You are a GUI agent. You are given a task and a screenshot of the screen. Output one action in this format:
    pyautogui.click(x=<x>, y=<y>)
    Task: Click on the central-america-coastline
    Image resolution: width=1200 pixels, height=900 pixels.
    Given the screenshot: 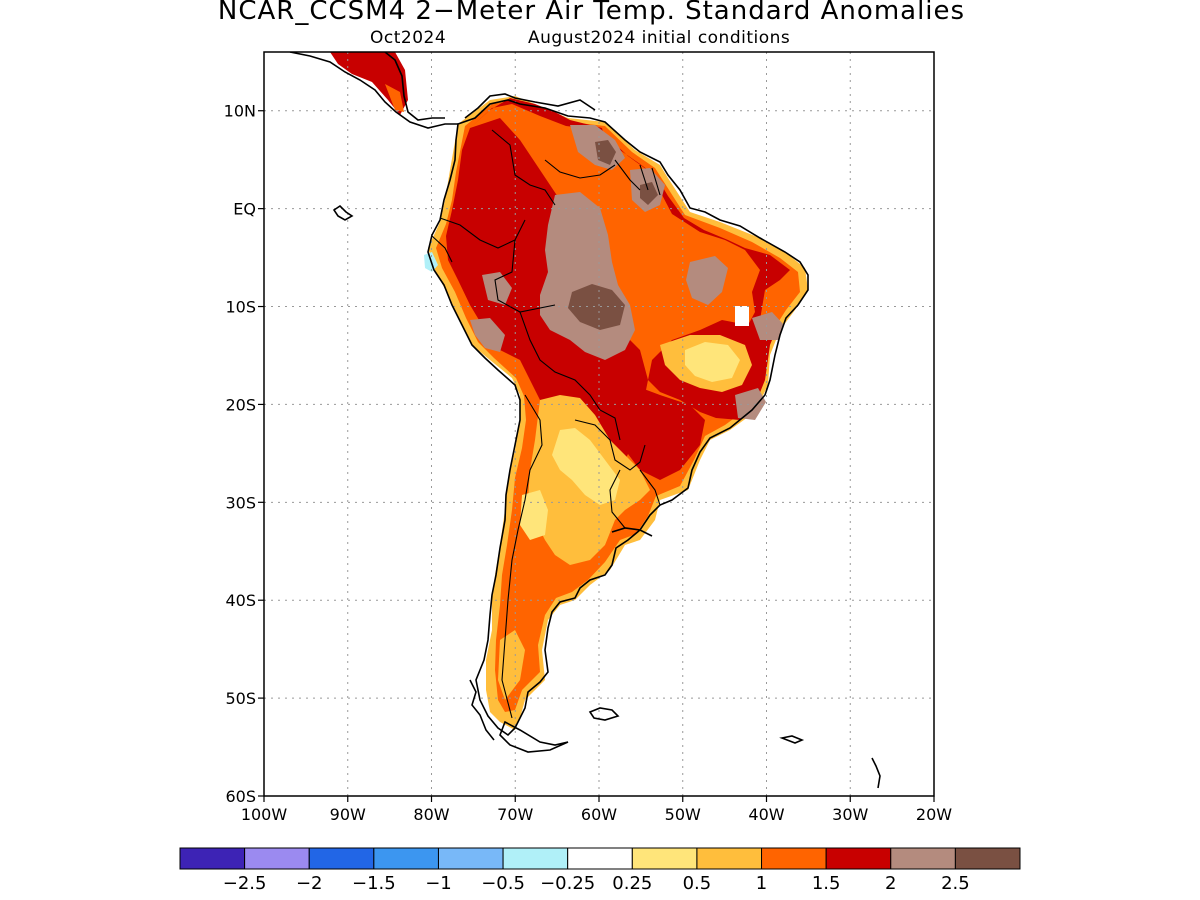 What is the action you would take?
    pyautogui.click(x=373, y=90)
    